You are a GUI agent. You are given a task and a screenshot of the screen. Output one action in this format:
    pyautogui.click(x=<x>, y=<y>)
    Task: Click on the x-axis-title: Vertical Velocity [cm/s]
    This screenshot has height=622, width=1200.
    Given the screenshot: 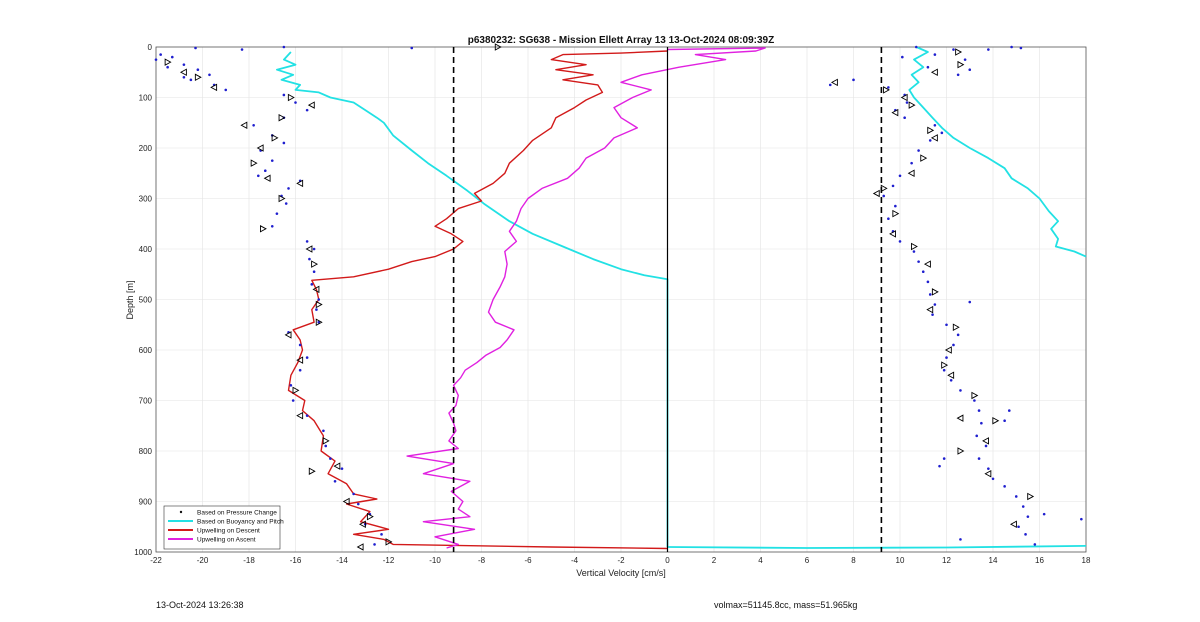 What is the action you would take?
    pyautogui.click(x=621, y=573)
    